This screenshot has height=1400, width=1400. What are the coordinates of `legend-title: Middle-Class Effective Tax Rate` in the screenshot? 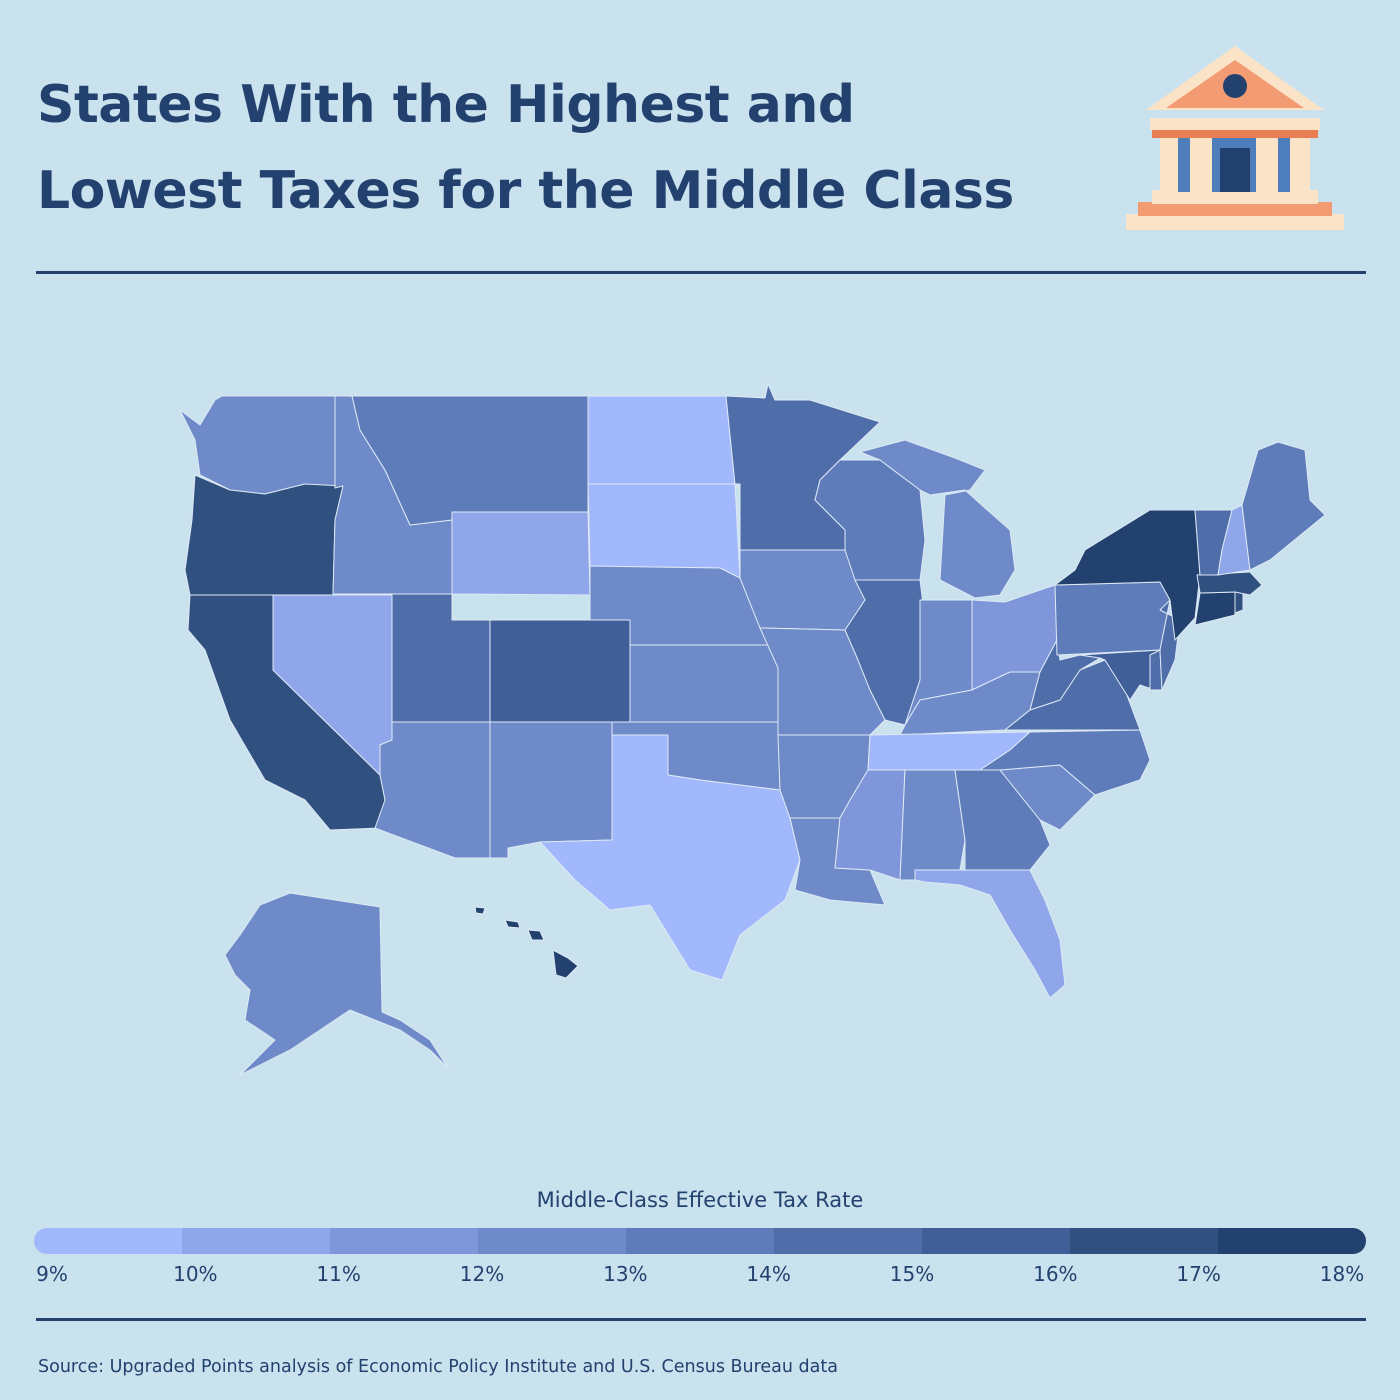 It's located at (700, 1200).